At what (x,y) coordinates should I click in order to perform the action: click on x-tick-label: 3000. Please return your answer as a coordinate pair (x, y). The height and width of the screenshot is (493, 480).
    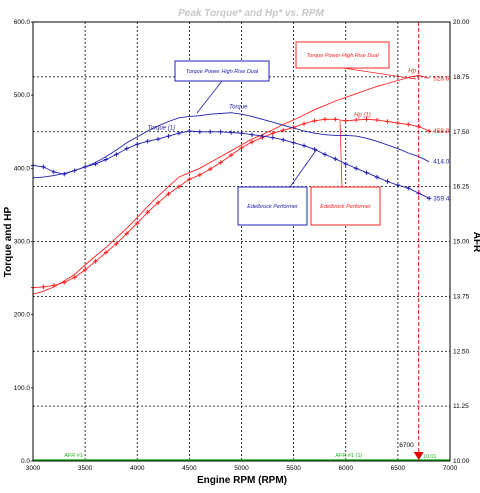
    Looking at the image, I should click on (33, 468).